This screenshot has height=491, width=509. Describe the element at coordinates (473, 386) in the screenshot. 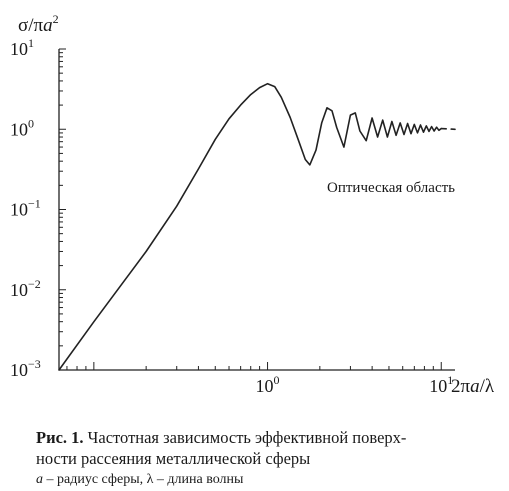

I see `x-axis-title: 2πa/λ` at that location.